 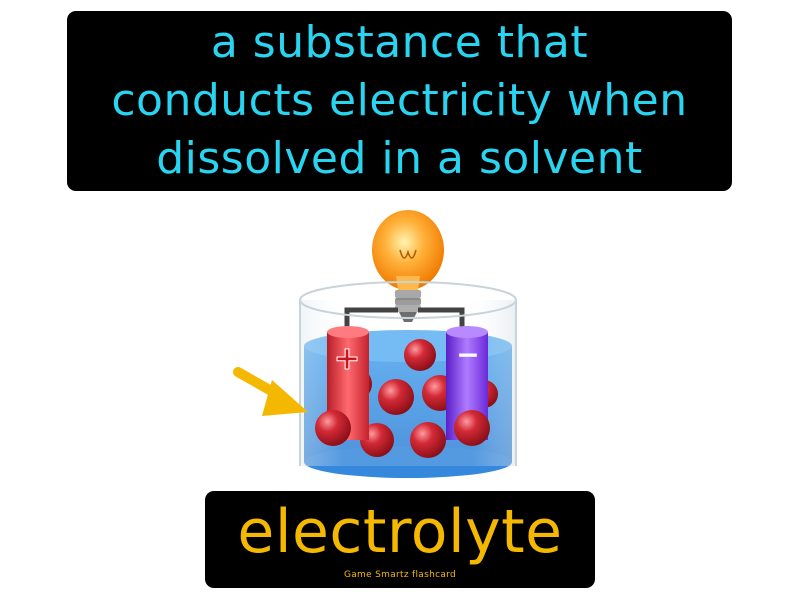 I want to click on definition-line-1: a substance that, so click(x=399, y=42).